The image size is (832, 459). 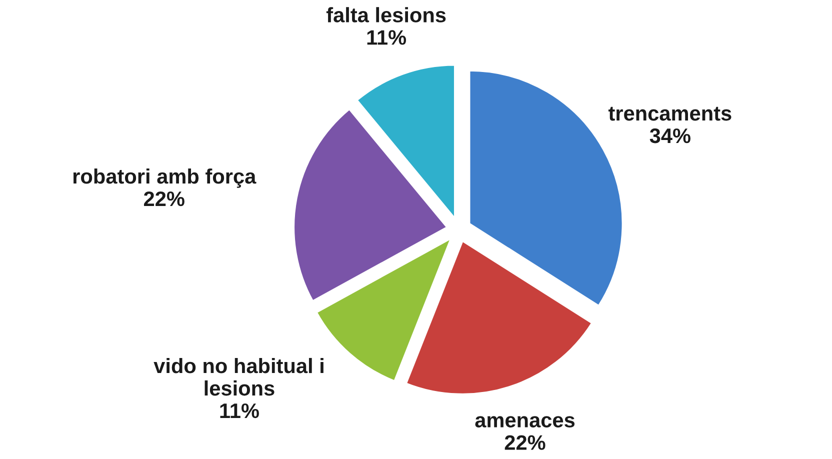 I want to click on slice-label: amenaces, so click(x=525, y=422).